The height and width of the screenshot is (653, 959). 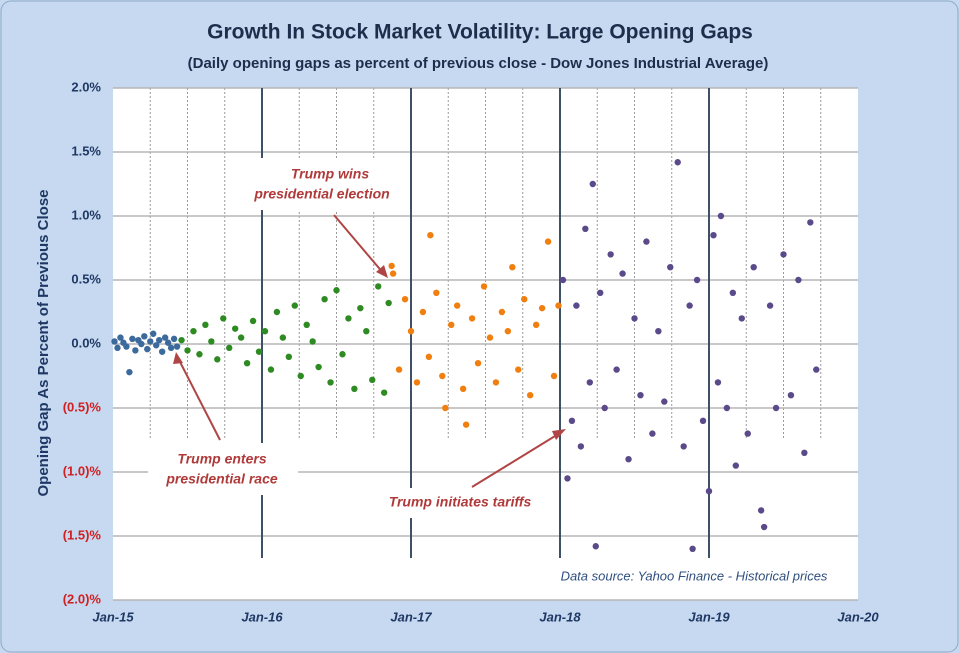 What do you see at coordinates (262, 616) in the screenshot?
I see `x-tick-label: Jan-16` at bounding box center [262, 616].